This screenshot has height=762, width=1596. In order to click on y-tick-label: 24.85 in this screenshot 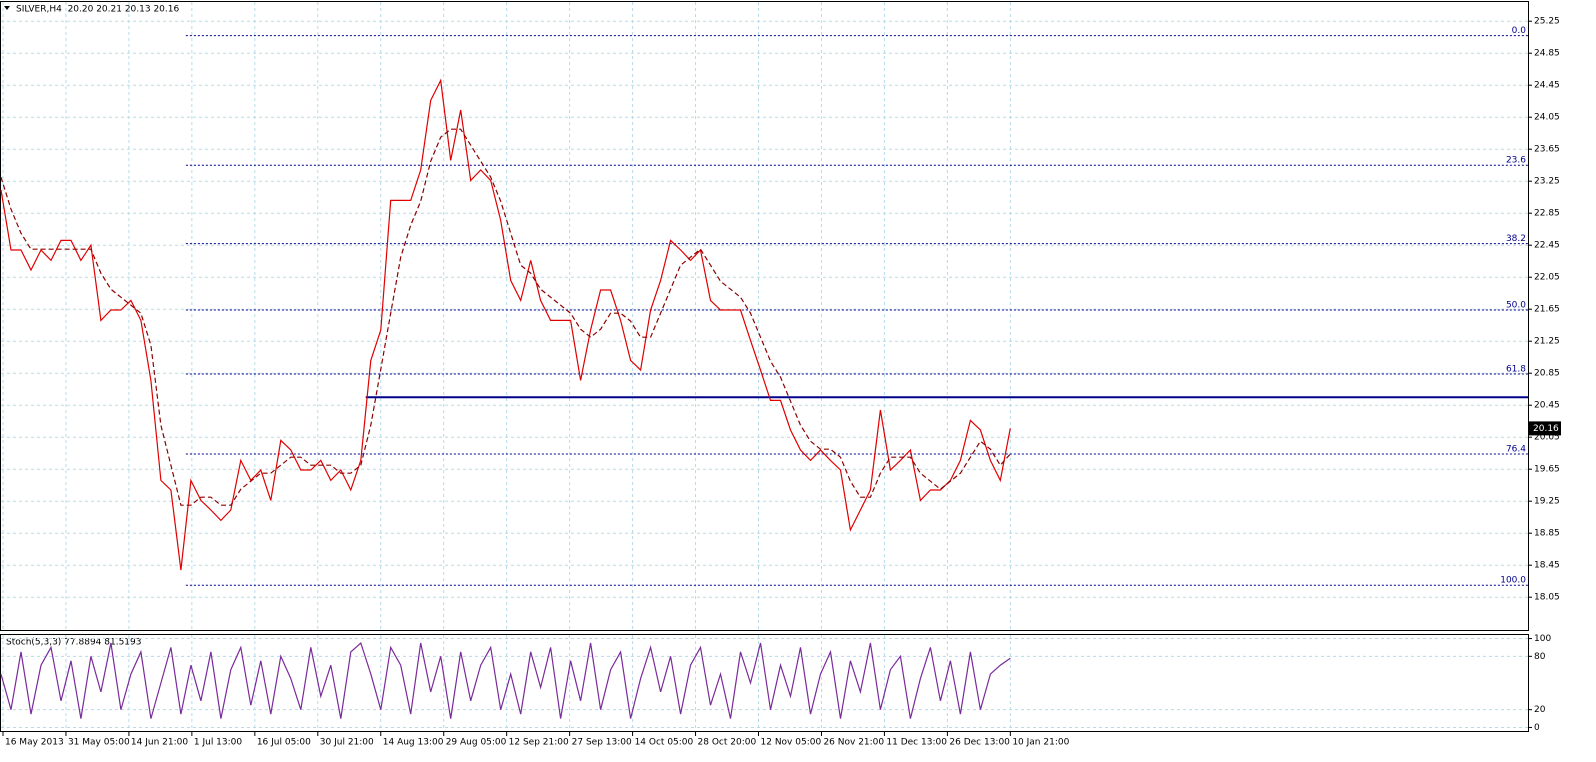, I will do `click(1547, 54)`.